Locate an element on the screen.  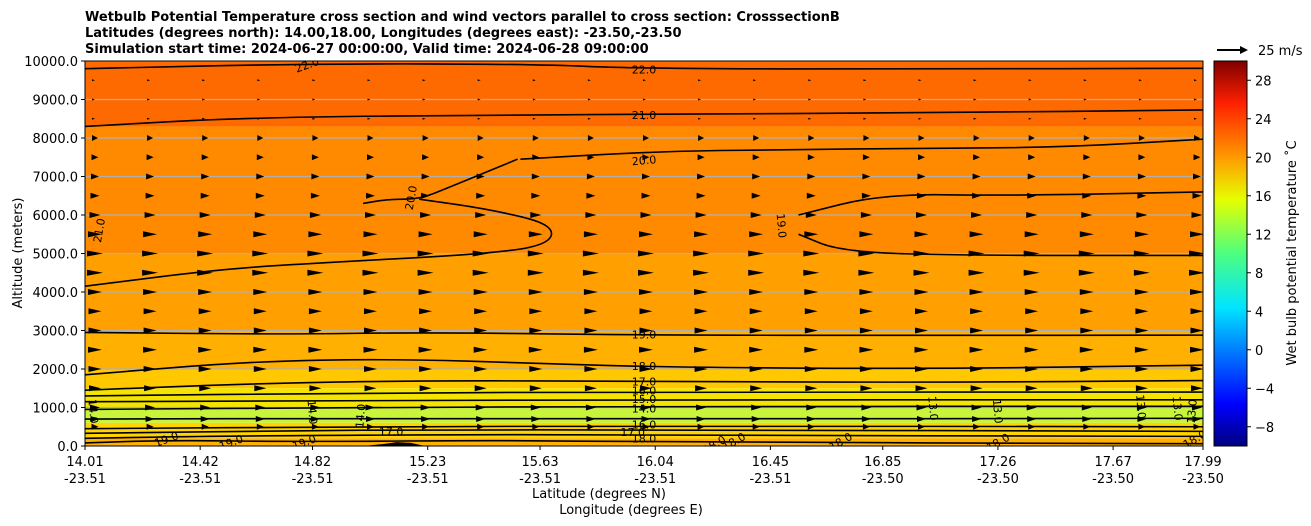
y-axis-label: Altitude (meters) is located at coordinates (18, 253).